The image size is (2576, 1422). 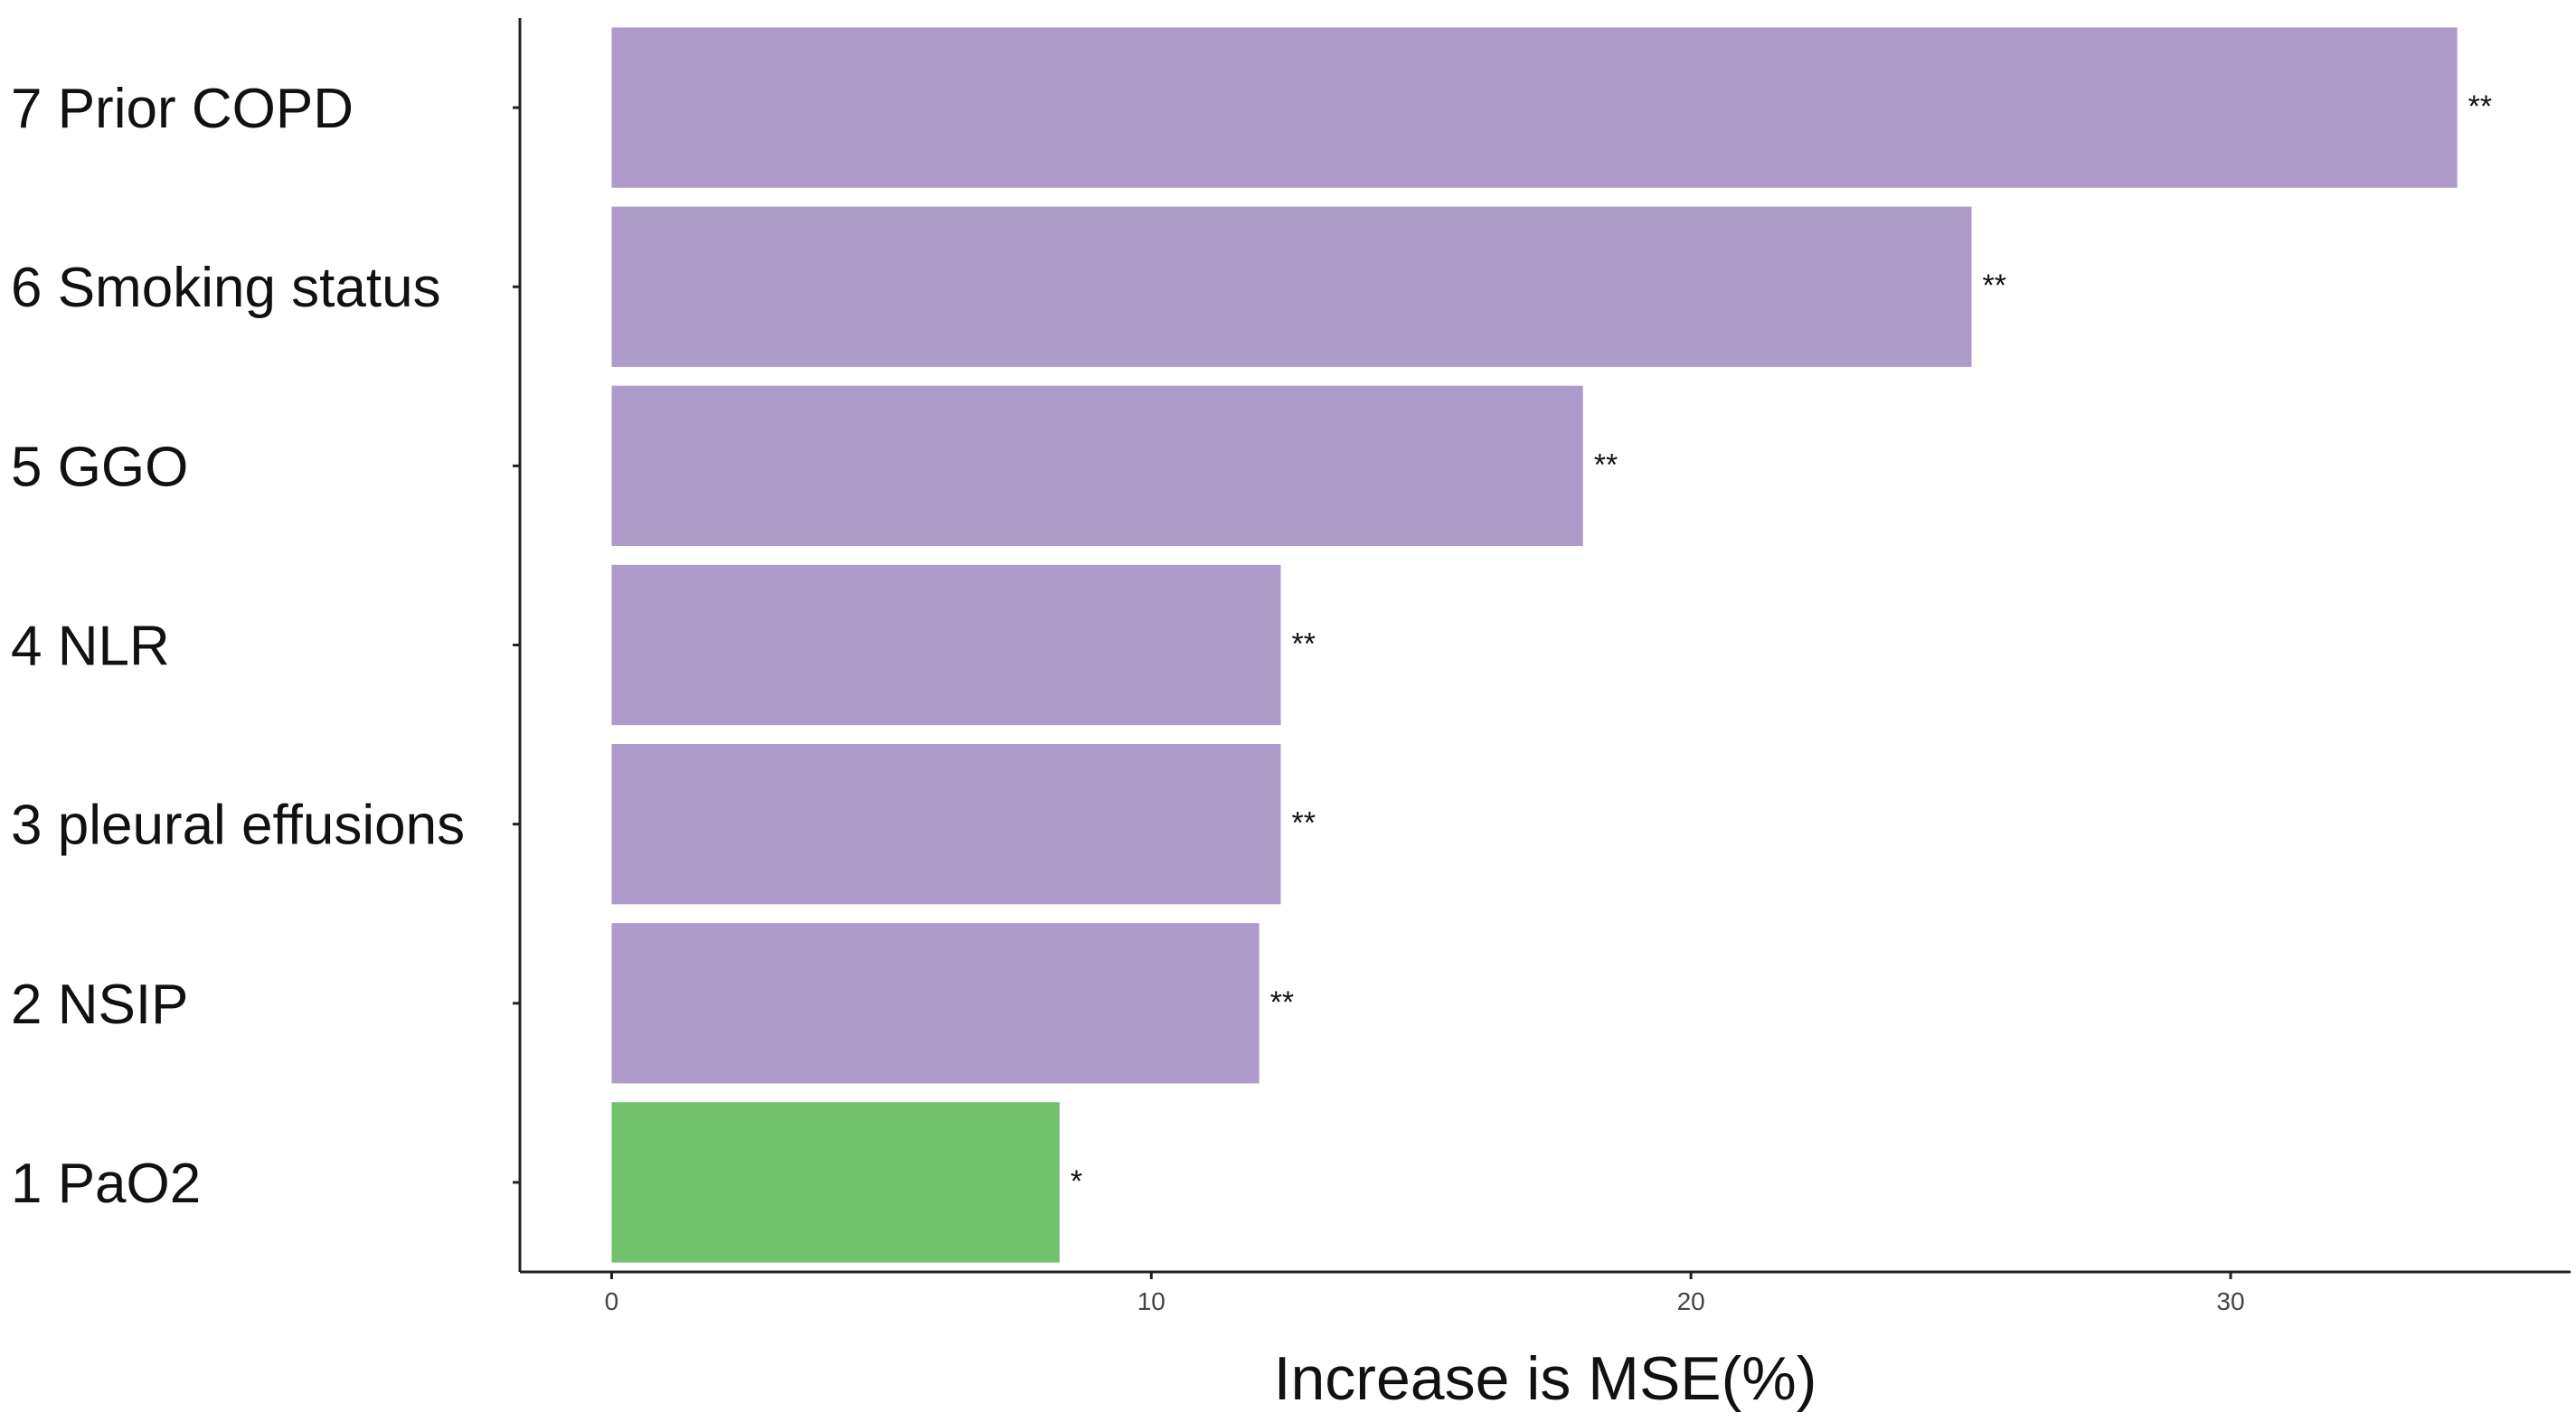 What do you see at coordinates (1304, 645) in the screenshot?
I see `significance-label-4-nlr: **` at bounding box center [1304, 645].